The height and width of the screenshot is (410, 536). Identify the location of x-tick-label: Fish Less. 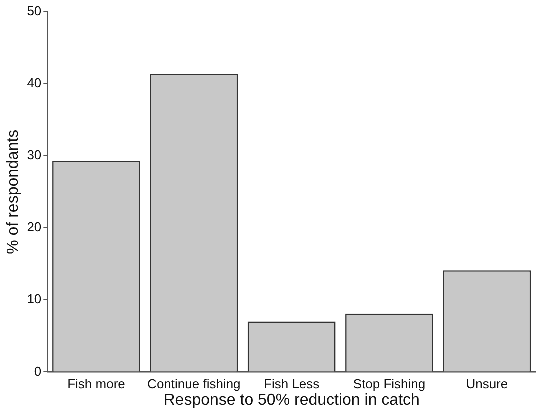
(292, 384).